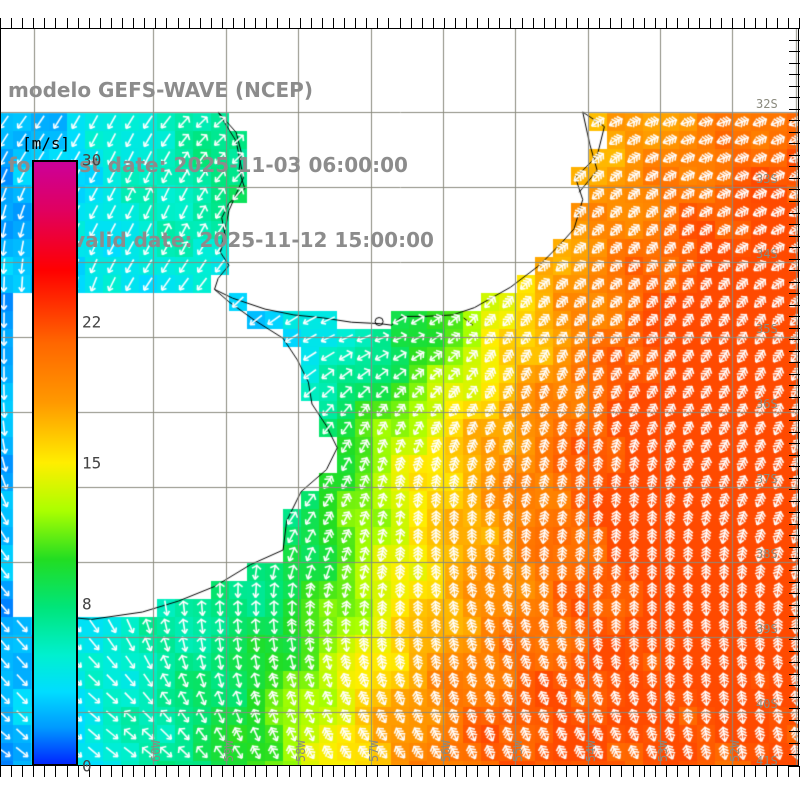 This screenshot has width=800, height=800. What do you see at coordinates (400, 771) in the screenshot?
I see `bottom-axis-tick-rail` at bounding box center [400, 771].